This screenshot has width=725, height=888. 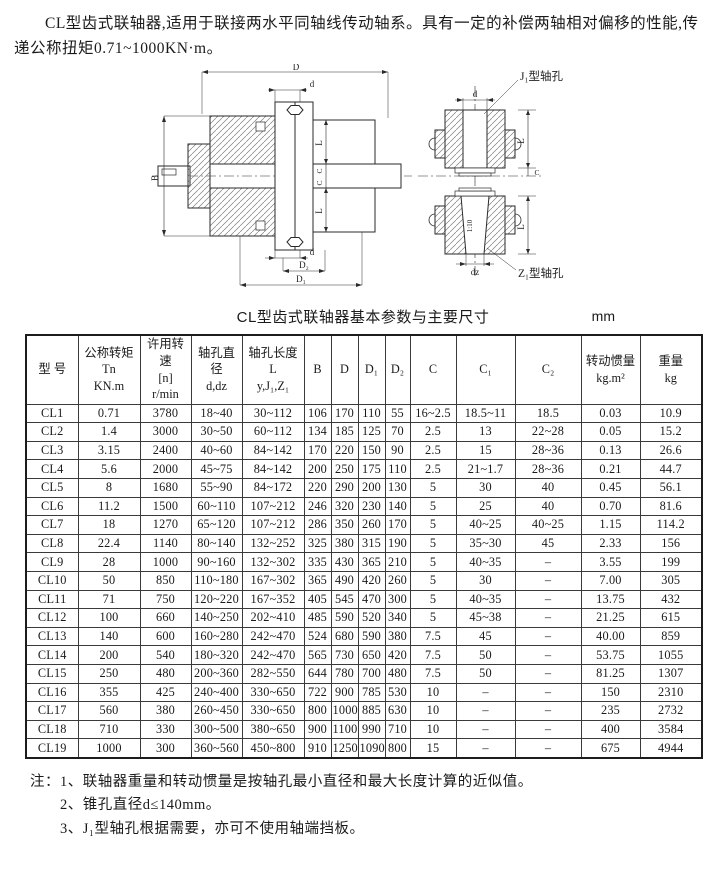 I want to click on table-cell: 470, so click(x=371, y=599).